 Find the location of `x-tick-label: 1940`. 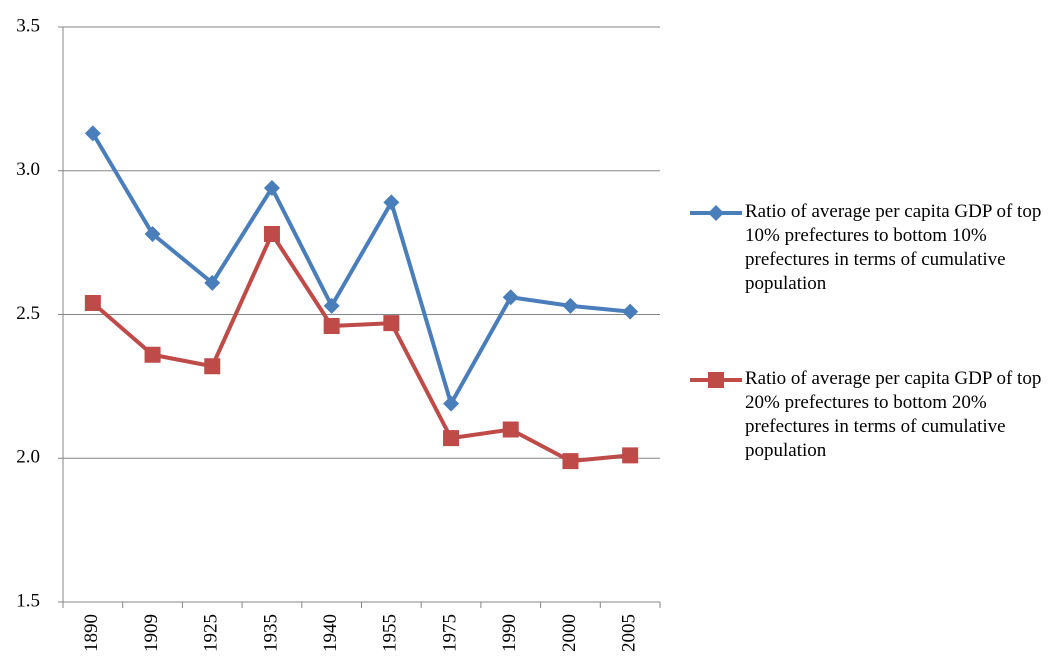

x-tick-label: 1940 is located at coordinates (330, 633).